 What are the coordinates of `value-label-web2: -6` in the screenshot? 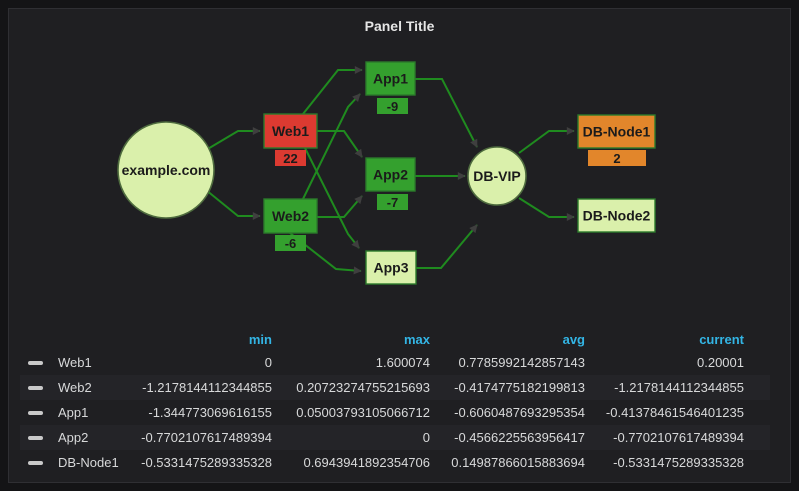 It's located at (291, 243).